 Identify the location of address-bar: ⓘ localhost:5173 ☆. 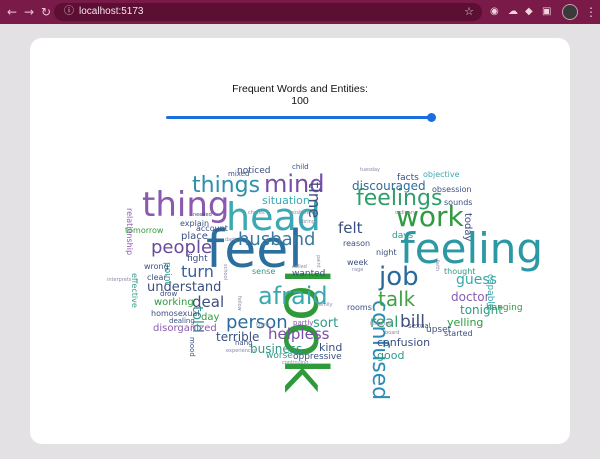
(268, 12).